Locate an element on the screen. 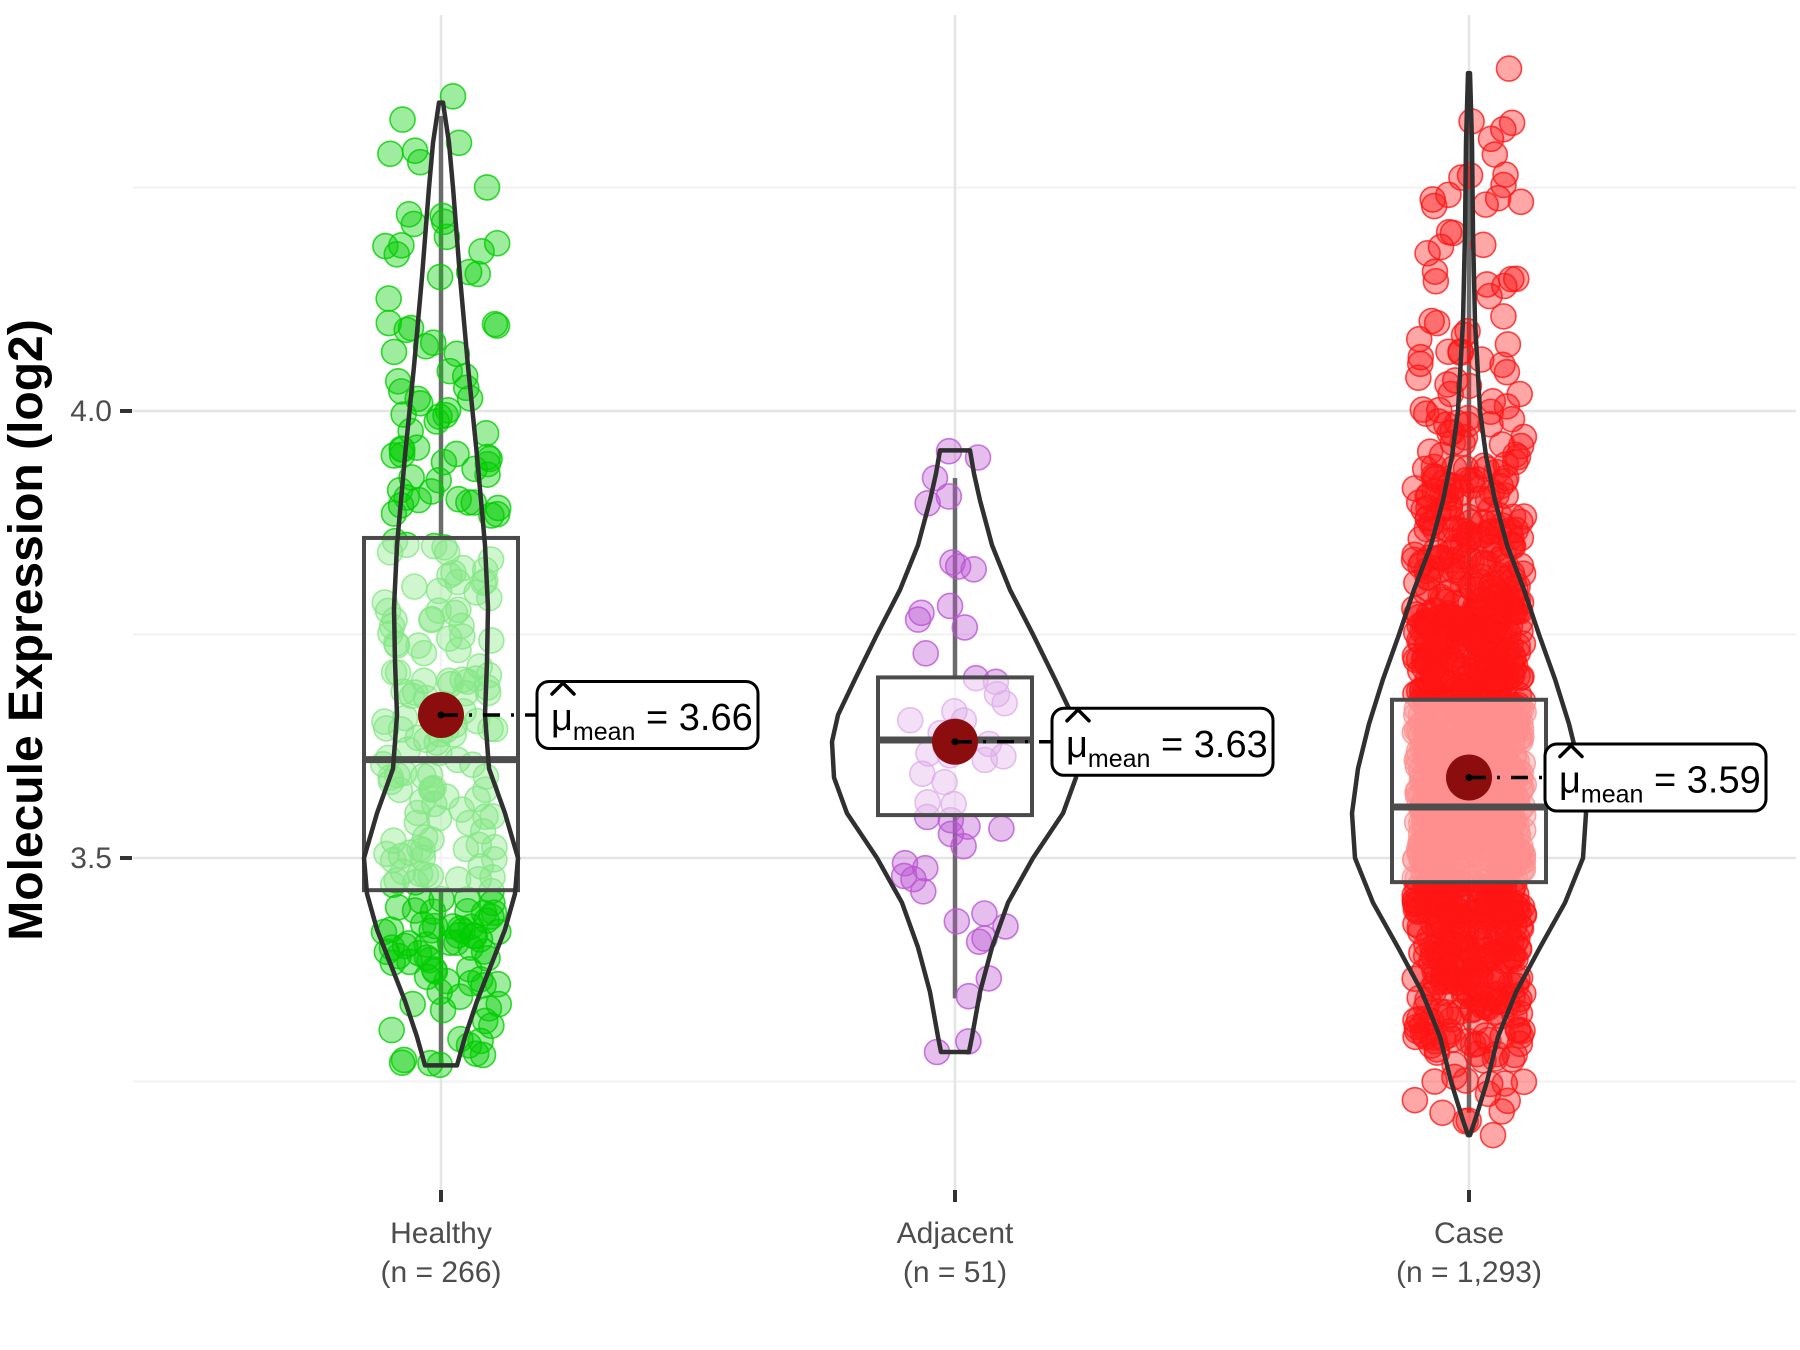  mean-annotation-box is located at coordinates (647, 714).